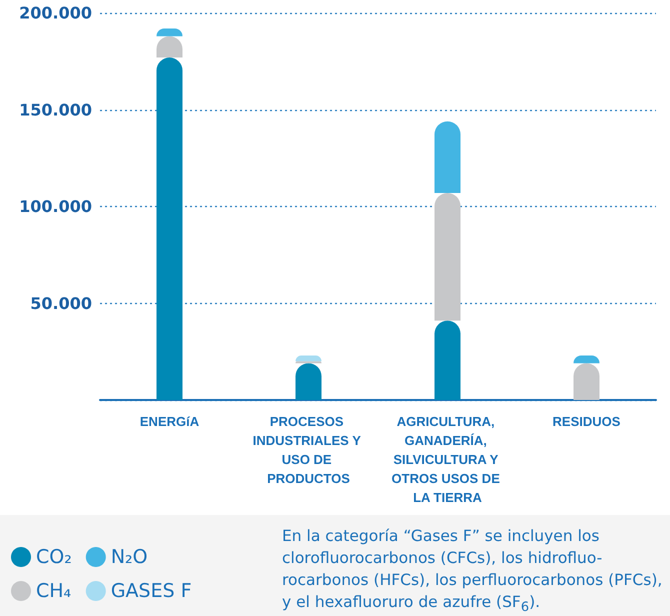  I want to click on x-tick-label: RESIDUOS, so click(586, 421).